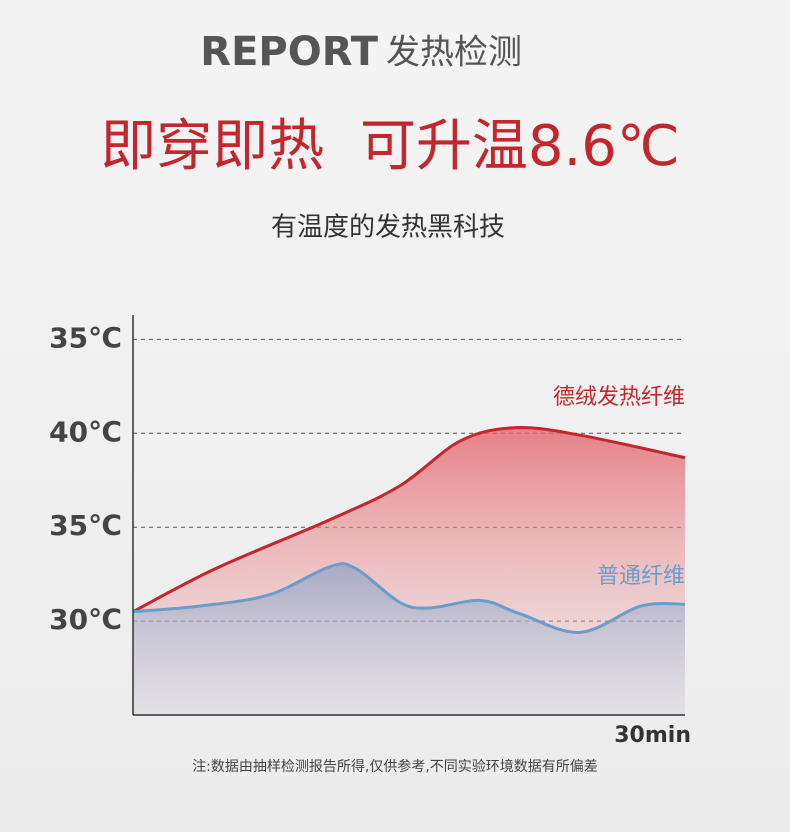 This screenshot has width=790, height=832. Describe the element at coordinates (652, 735) in the screenshot. I see `x-tick-label: 30min` at that location.